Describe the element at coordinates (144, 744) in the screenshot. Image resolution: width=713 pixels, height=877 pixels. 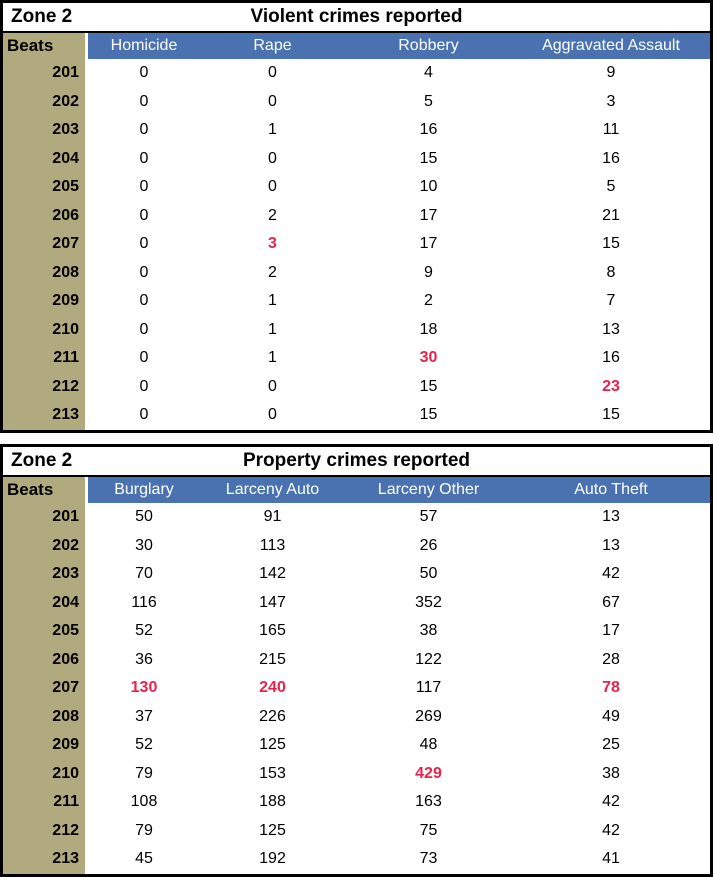
I see `value-cell: 52` at that location.